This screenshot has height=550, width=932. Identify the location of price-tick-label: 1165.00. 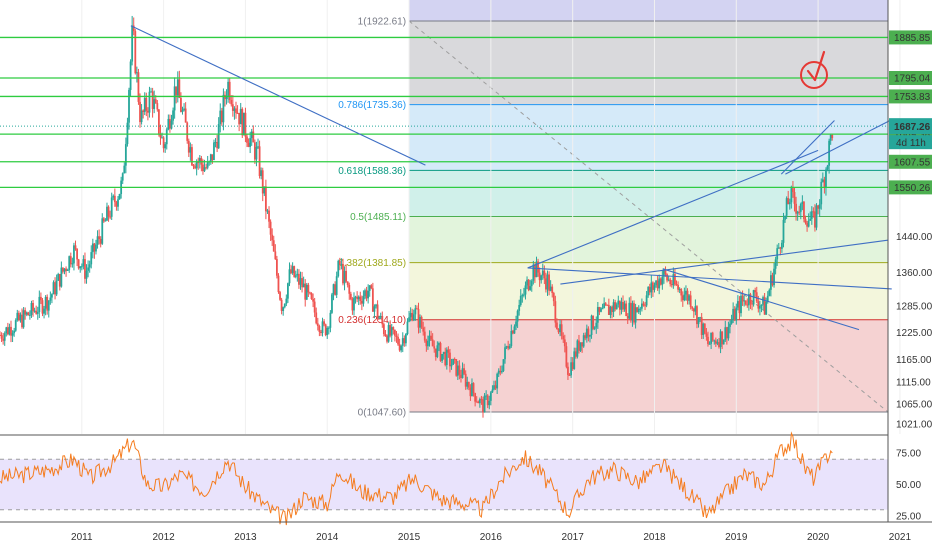
(914, 360).